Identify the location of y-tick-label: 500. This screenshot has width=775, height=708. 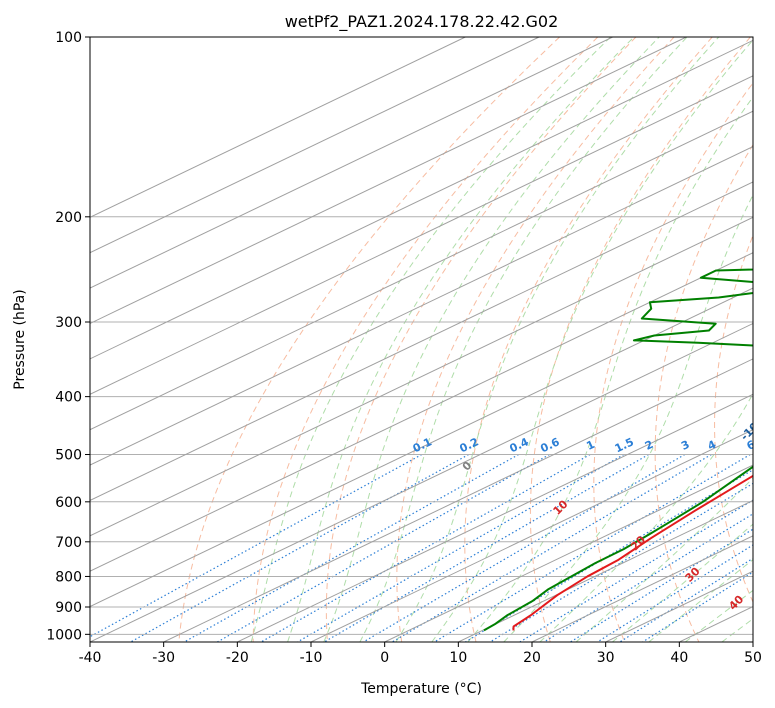
(68, 456).